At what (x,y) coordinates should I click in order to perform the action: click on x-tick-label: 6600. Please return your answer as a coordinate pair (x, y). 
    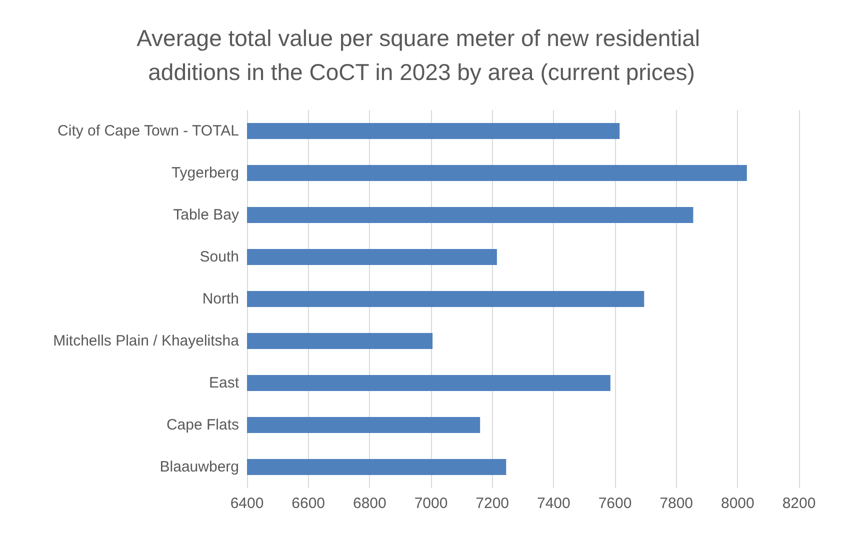
    Looking at the image, I should click on (309, 503).